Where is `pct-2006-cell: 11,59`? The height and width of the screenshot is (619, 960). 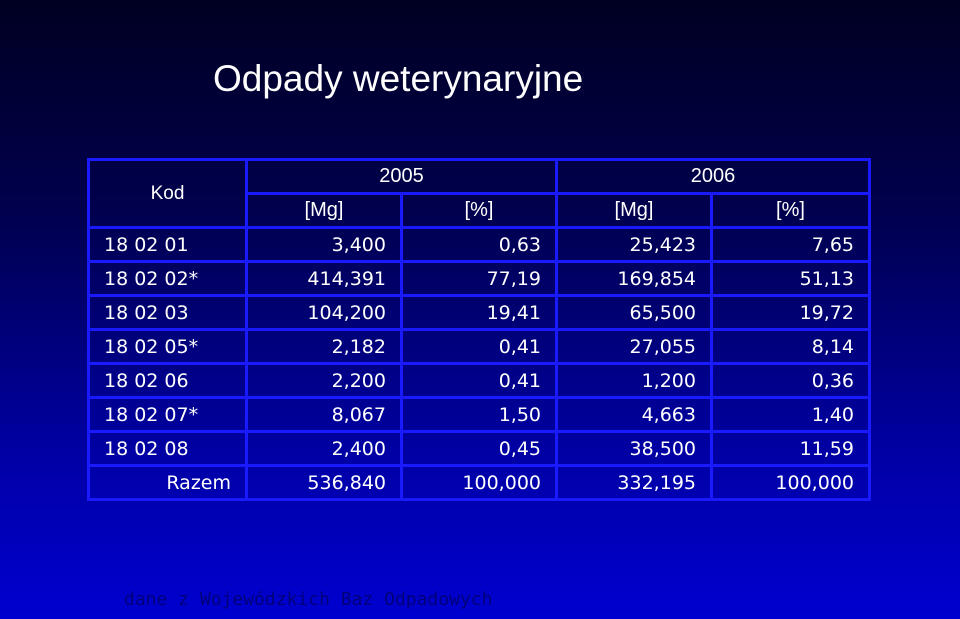
pct-2006-cell: 11,59 is located at coordinates (790, 448).